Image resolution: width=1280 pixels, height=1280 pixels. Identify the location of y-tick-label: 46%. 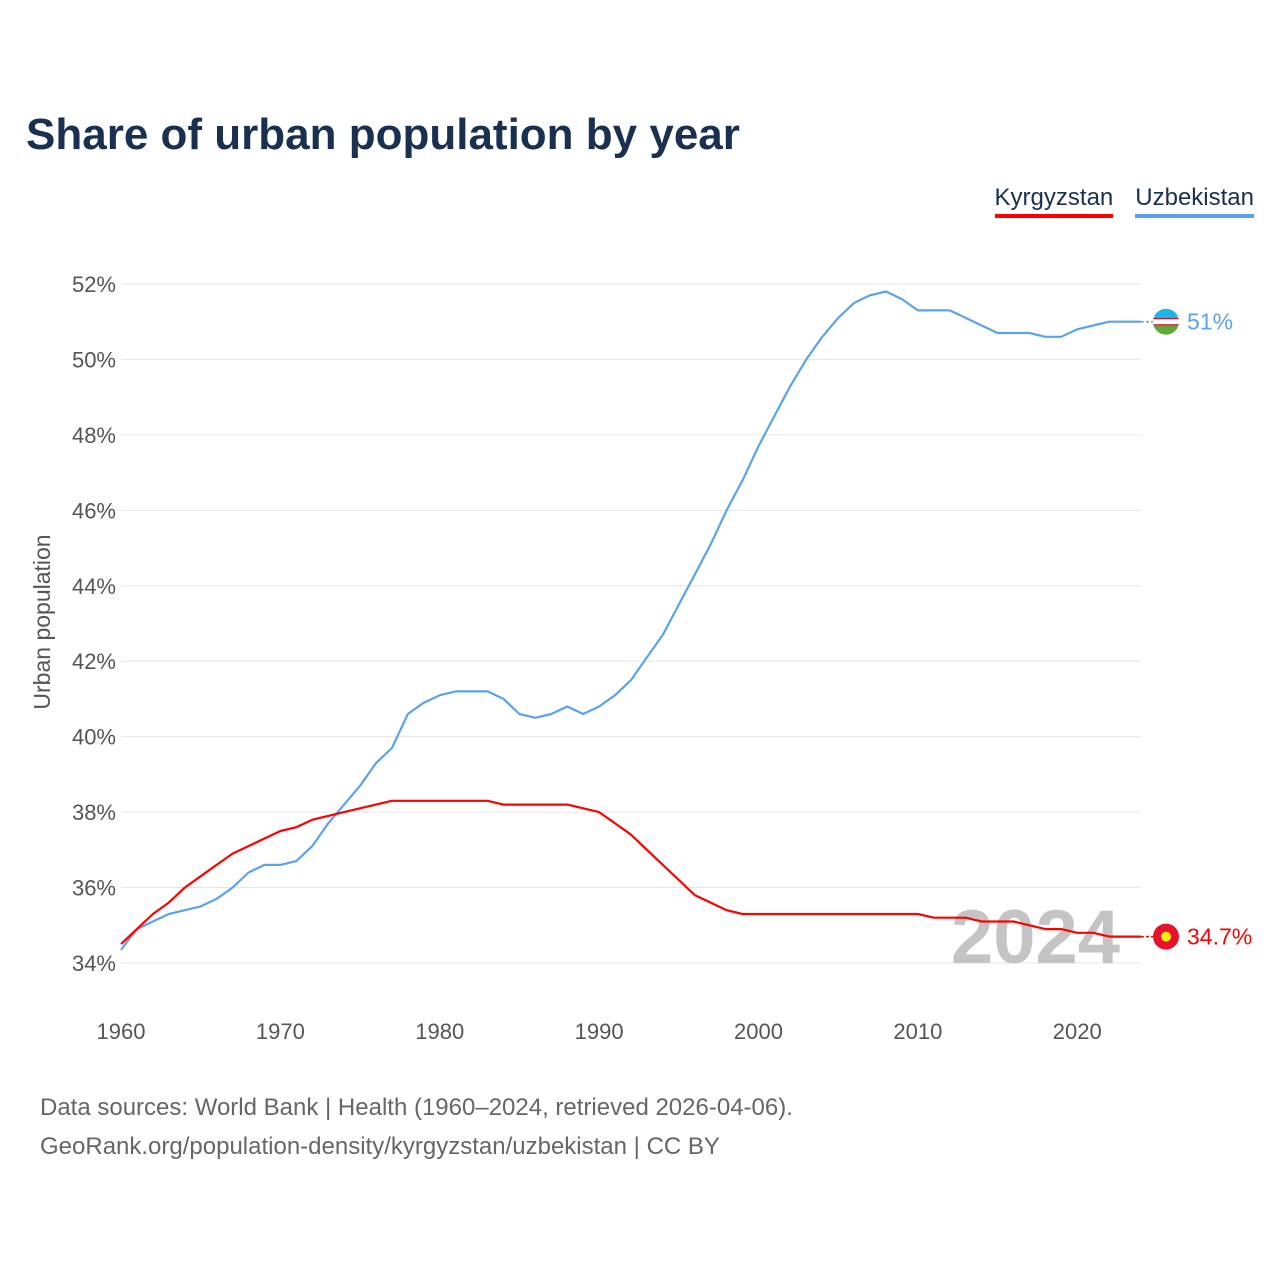
(94, 510).